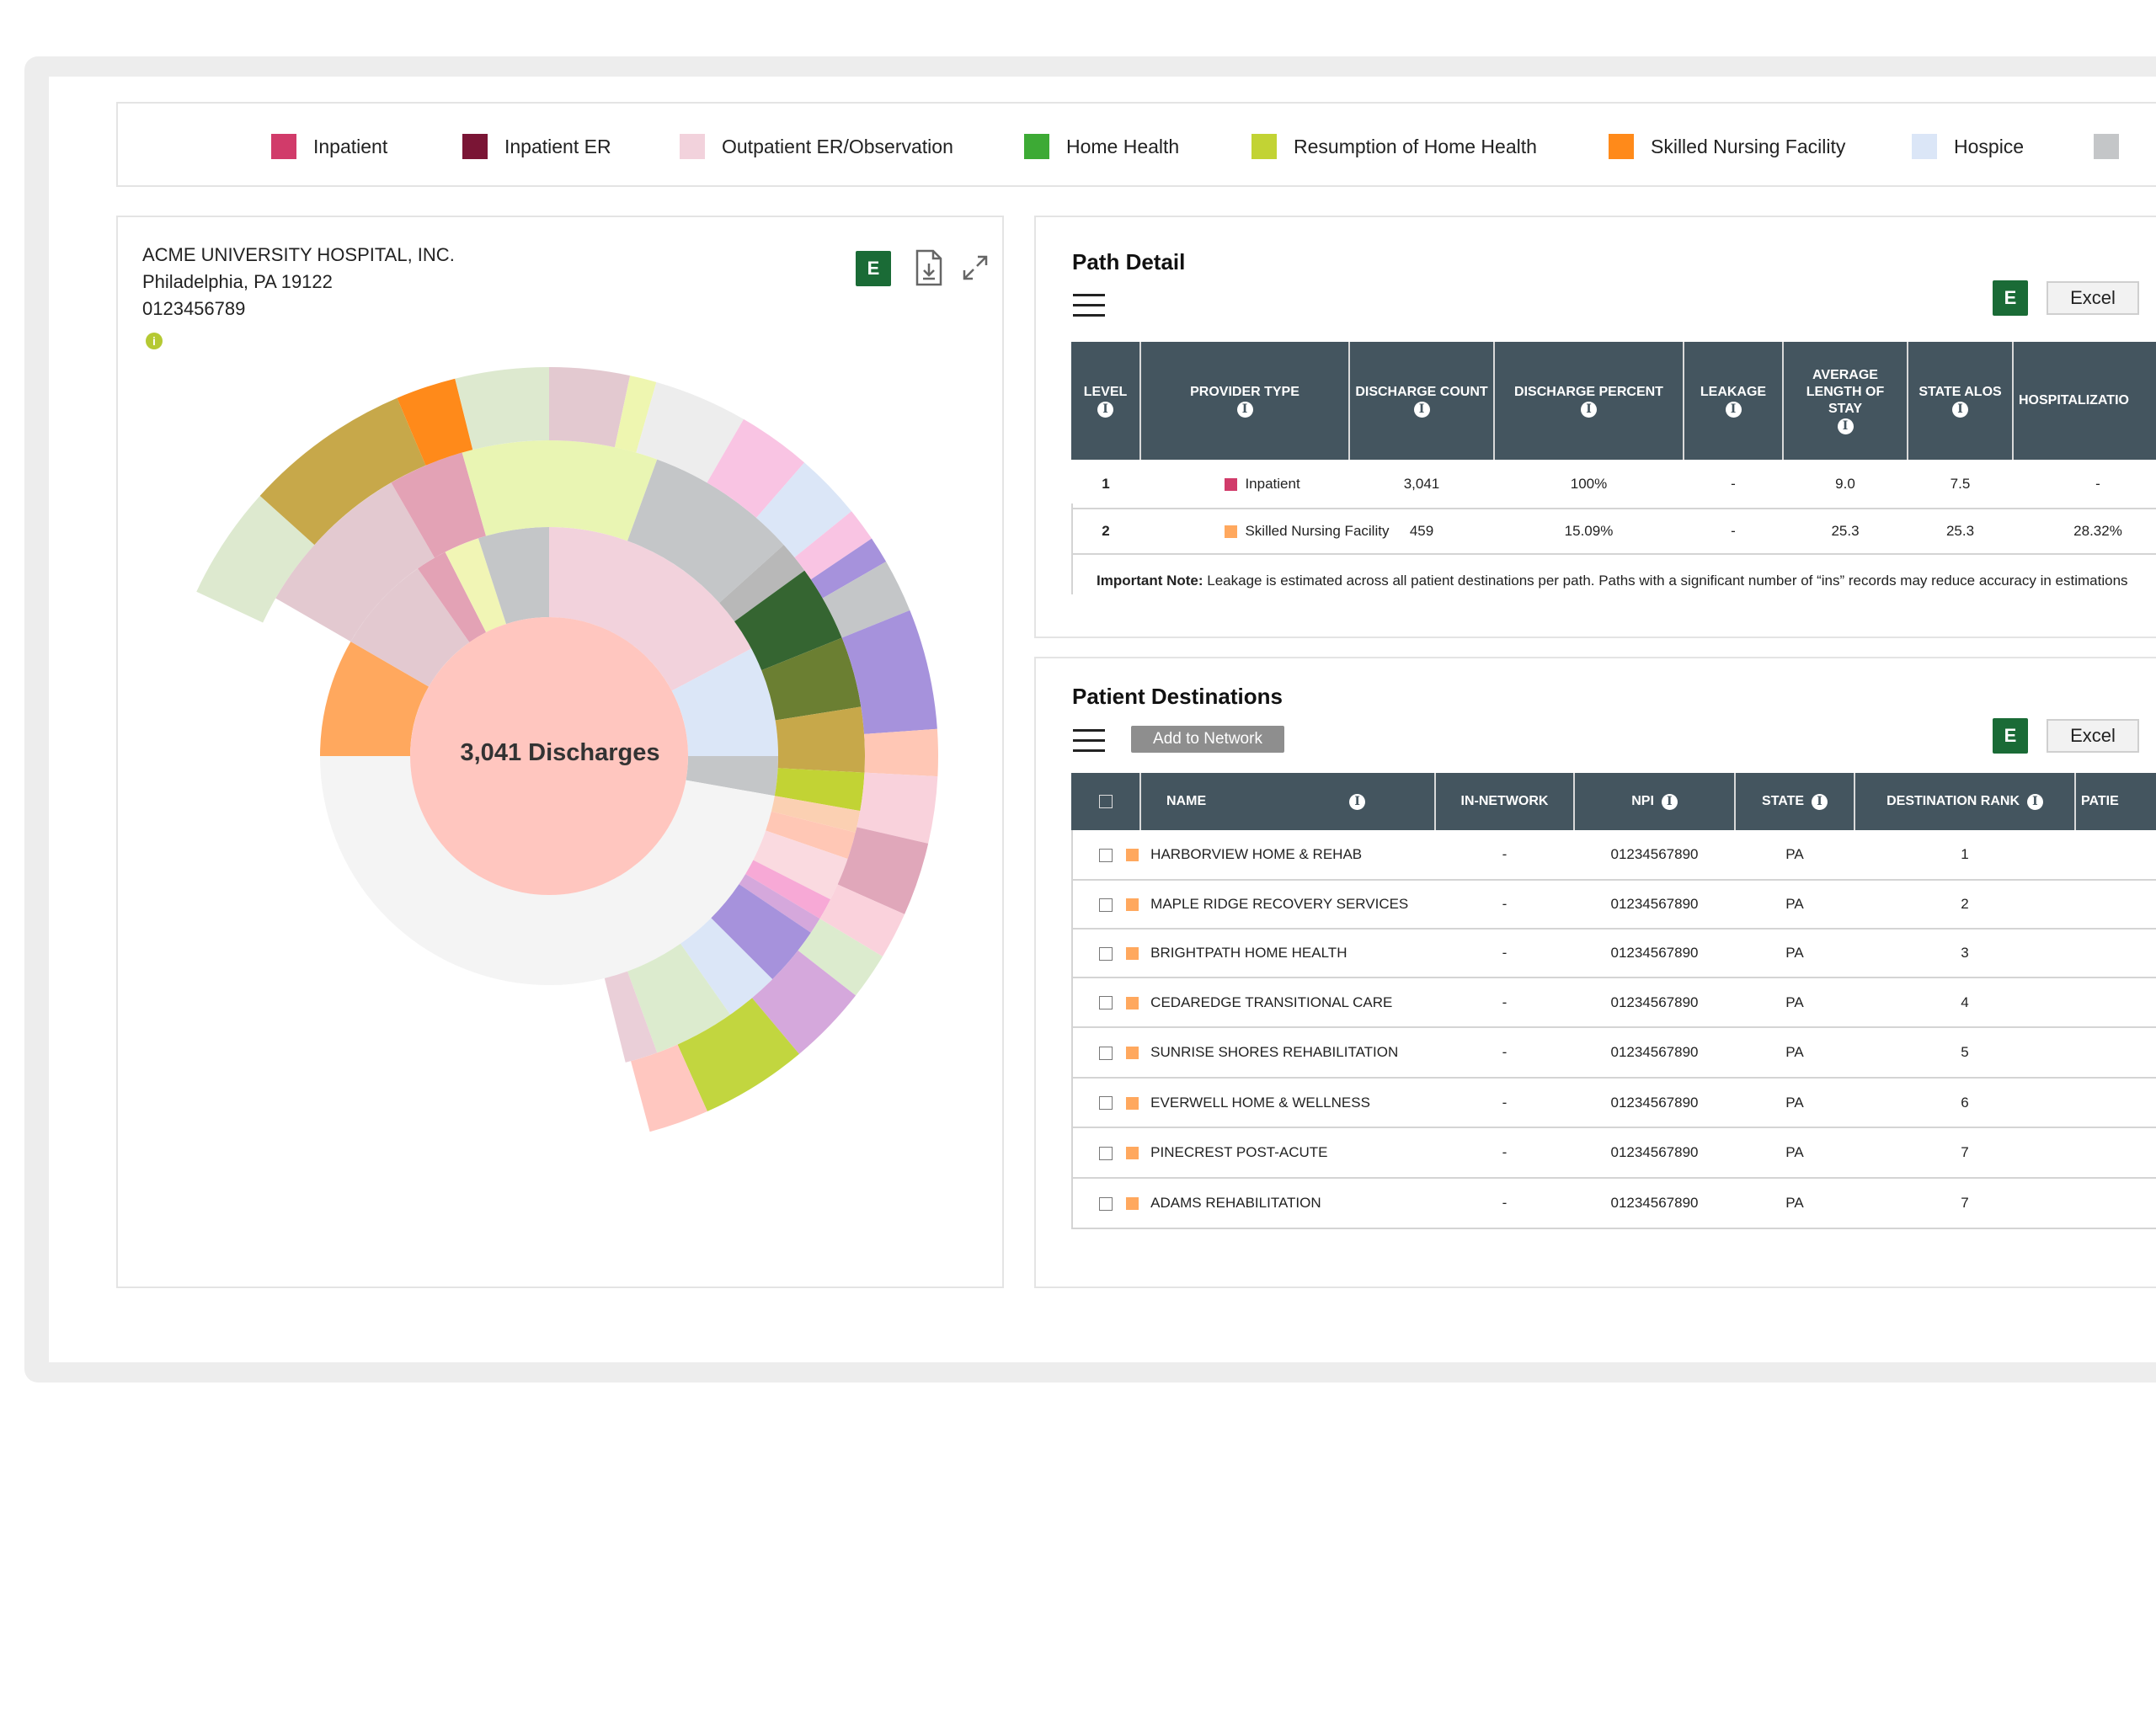 This screenshot has width=2156, height=1726. I want to click on sunburst-center, so click(549, 756).